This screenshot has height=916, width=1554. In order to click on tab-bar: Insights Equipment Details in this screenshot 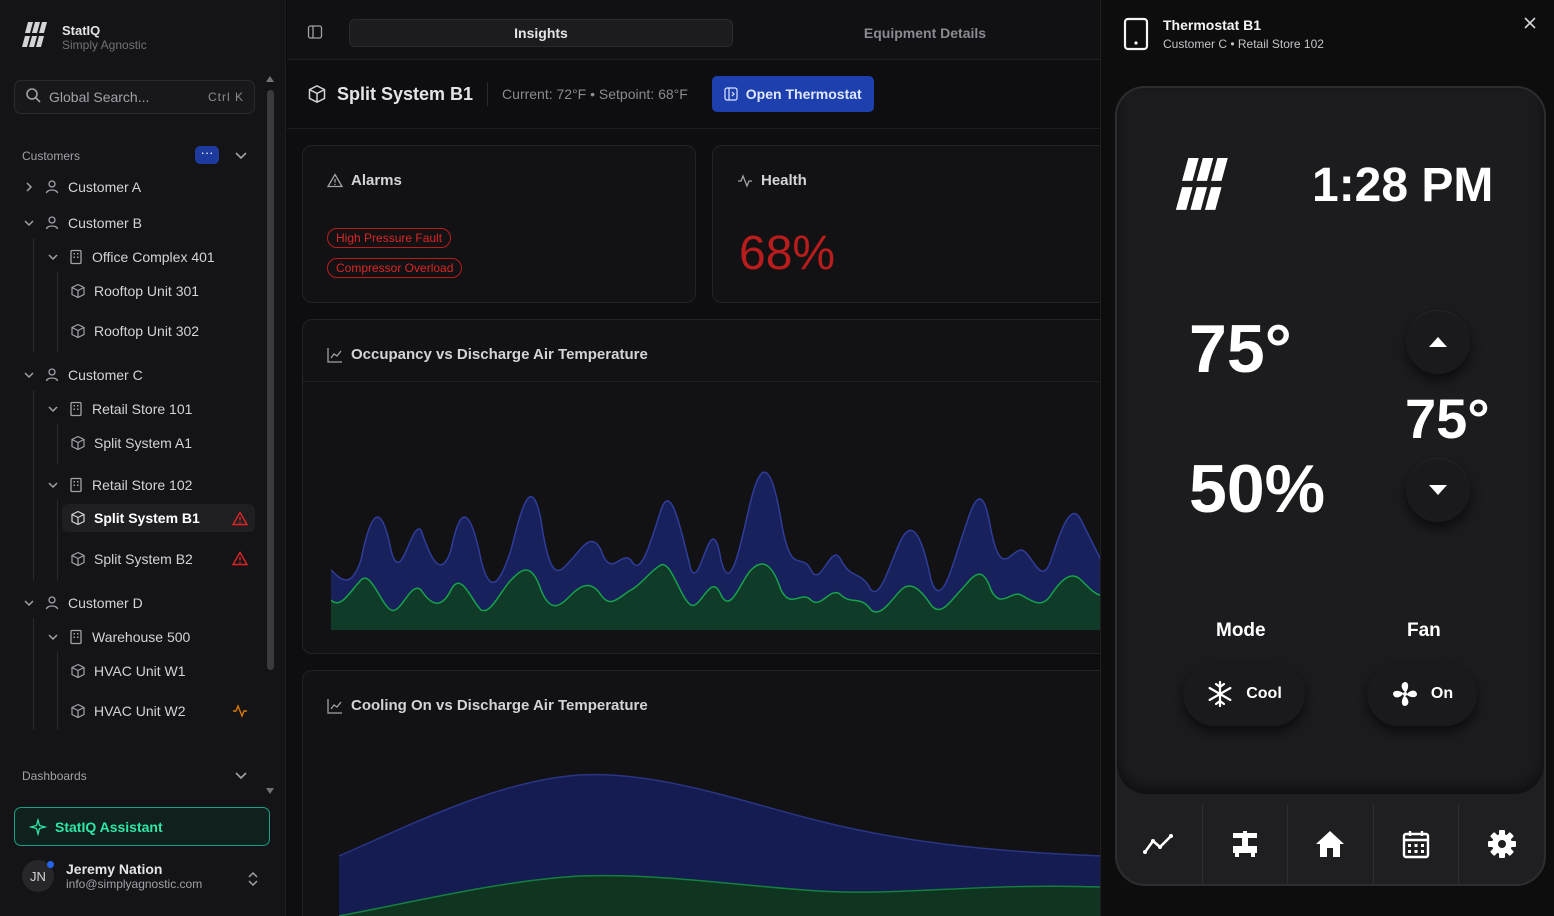, I will do `click(693, 30)`.